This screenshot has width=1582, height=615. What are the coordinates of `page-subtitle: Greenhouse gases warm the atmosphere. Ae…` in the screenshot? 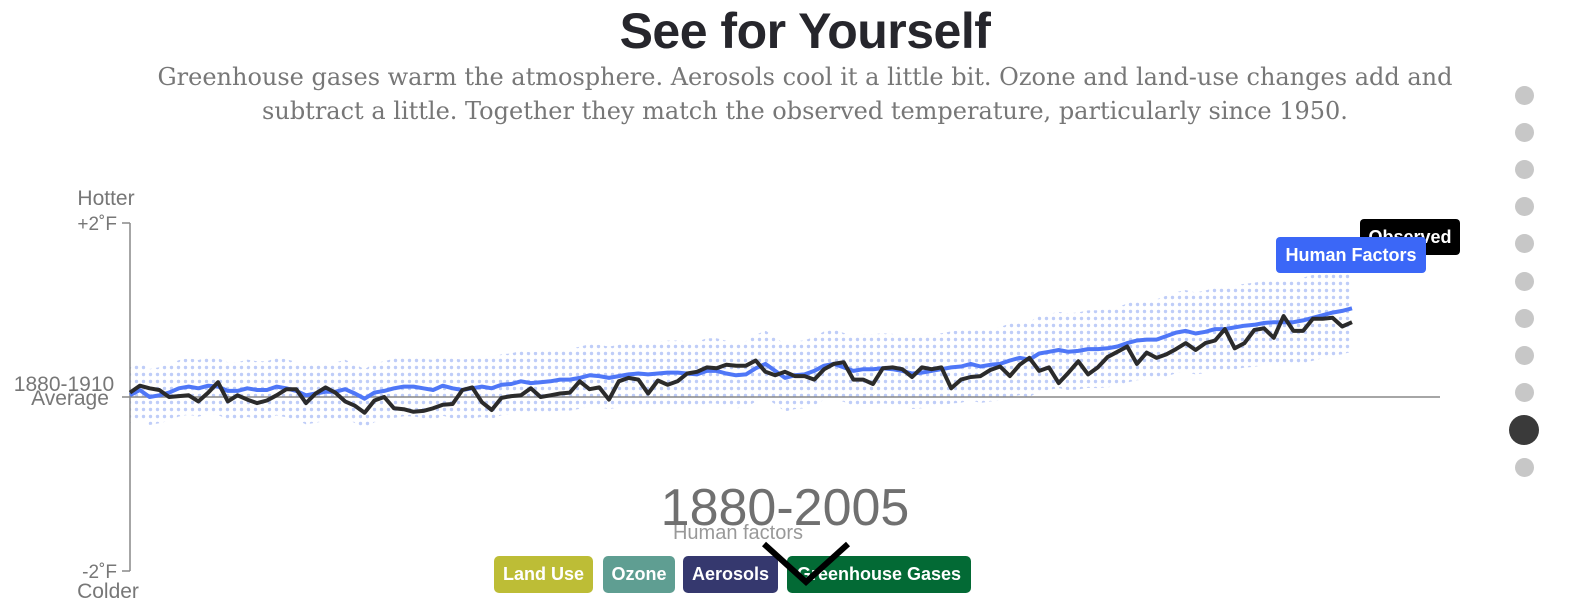 It's located at (805, 94).